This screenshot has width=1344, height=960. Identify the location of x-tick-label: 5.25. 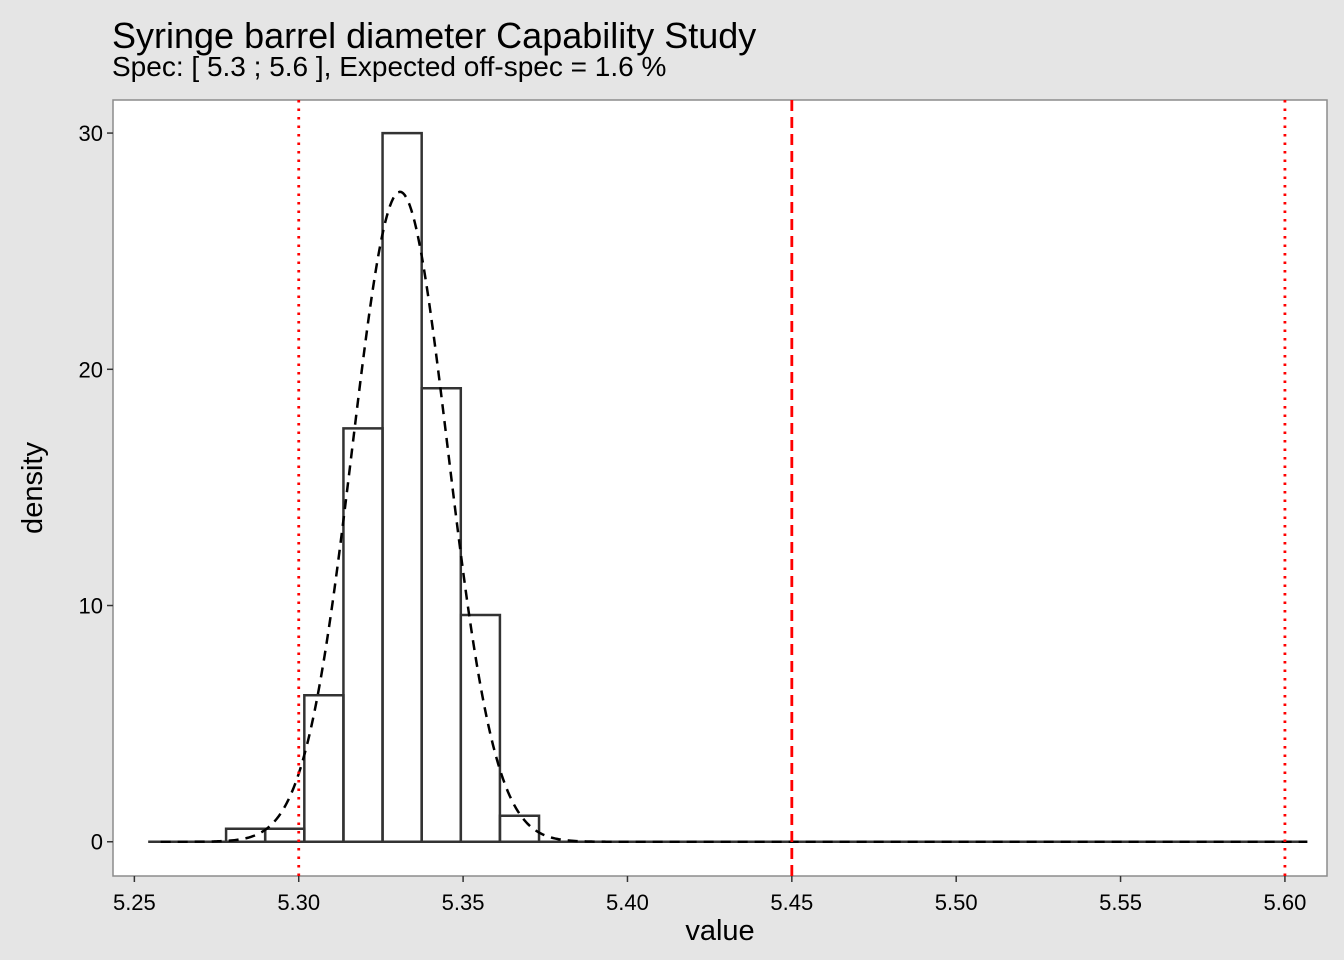
(134, 902).